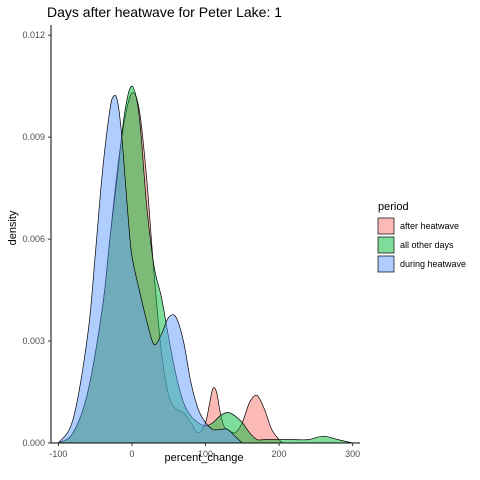  I want to click on legend-label: all other days, so click(427, 245).